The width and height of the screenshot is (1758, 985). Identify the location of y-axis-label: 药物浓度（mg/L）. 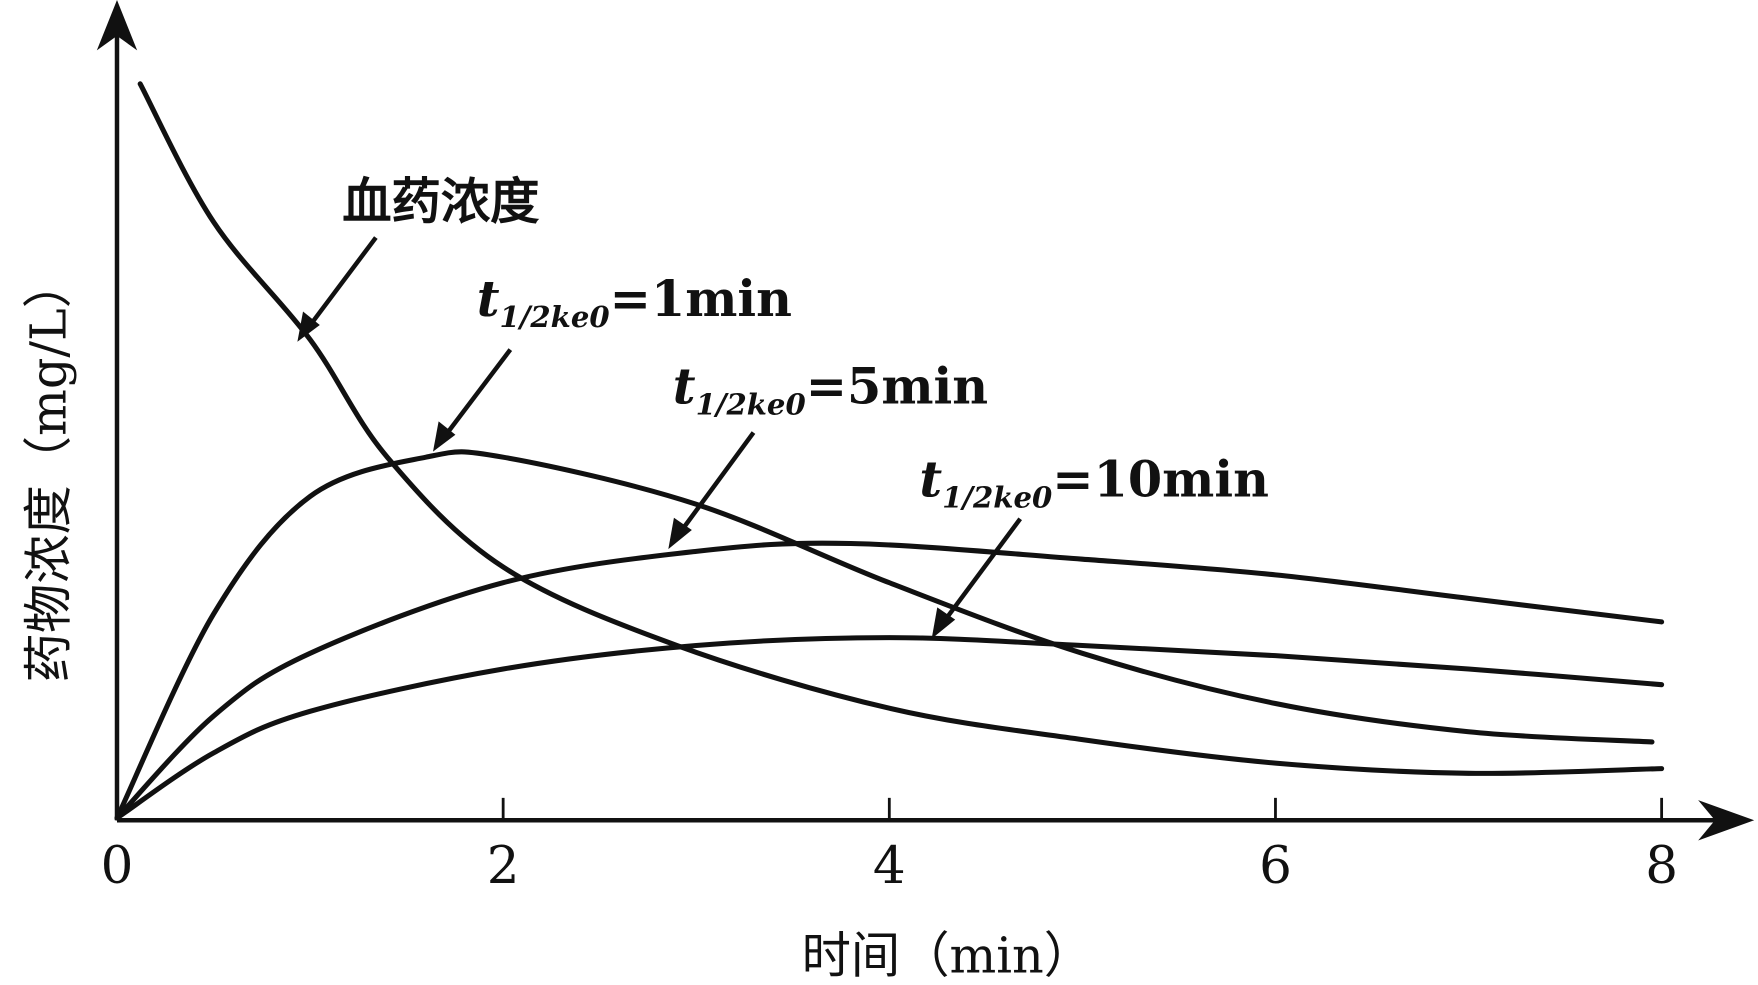
(48, 470).